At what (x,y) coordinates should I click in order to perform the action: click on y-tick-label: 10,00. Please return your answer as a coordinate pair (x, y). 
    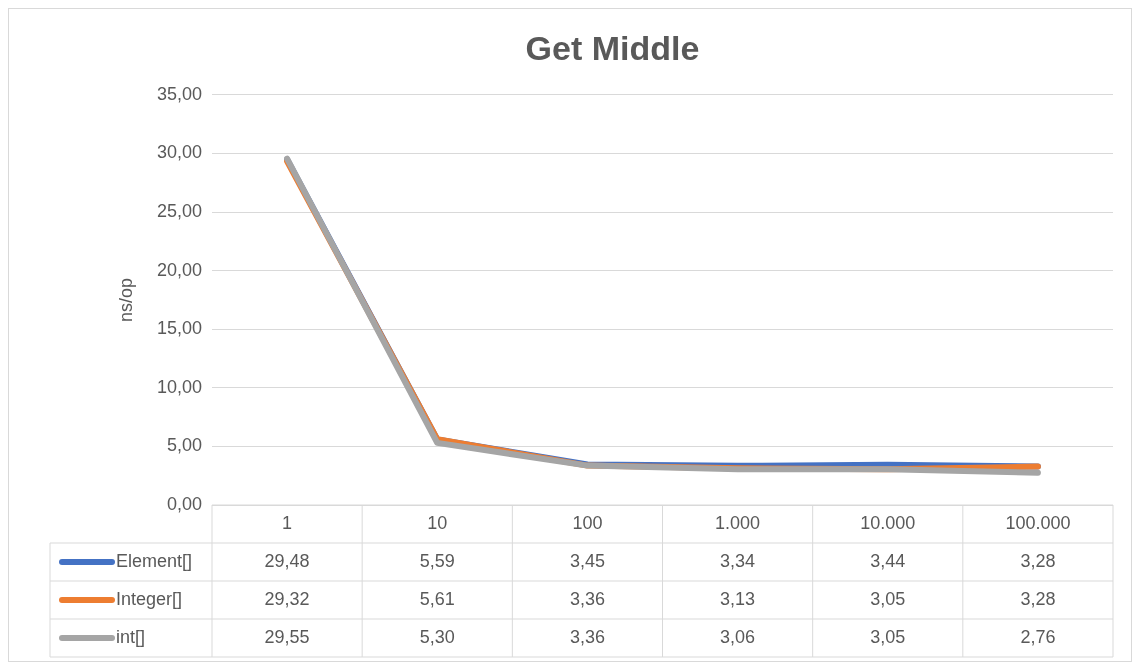
    Looking at the image, I should click on (179, 386).